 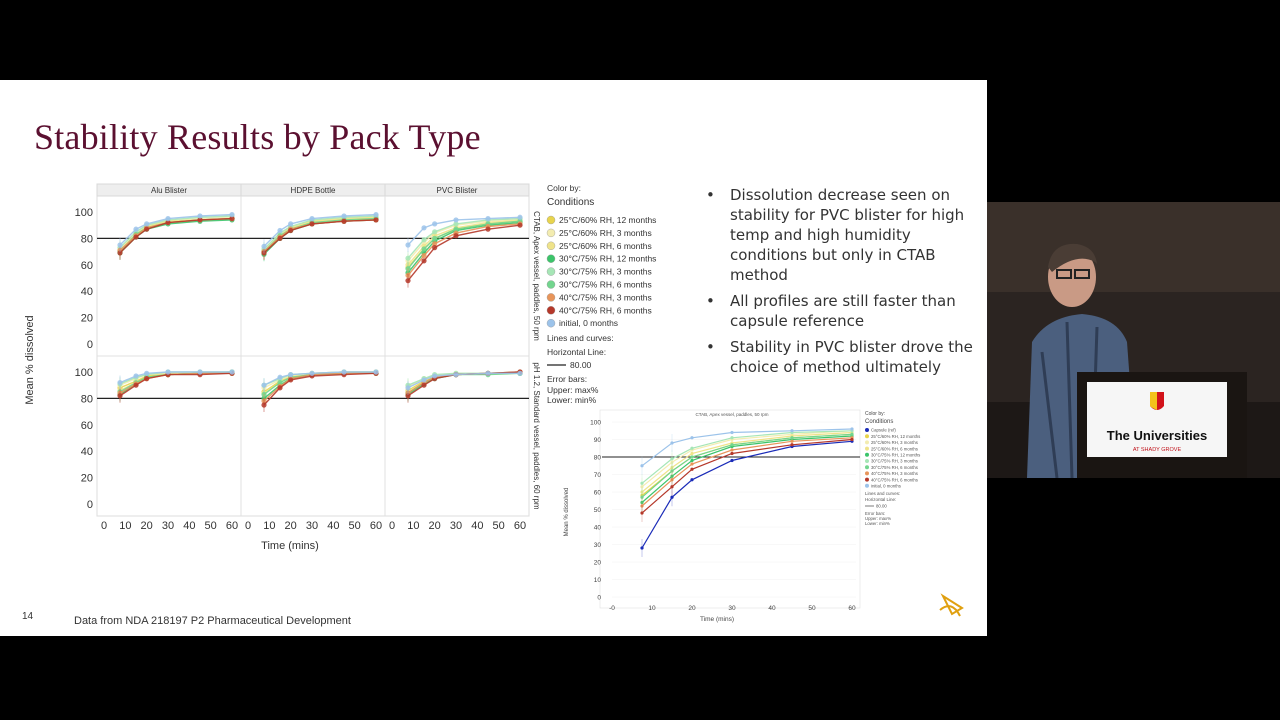 I want to click on small-legend-lines-title: Lines and curves:, so click(x=882, y=493).